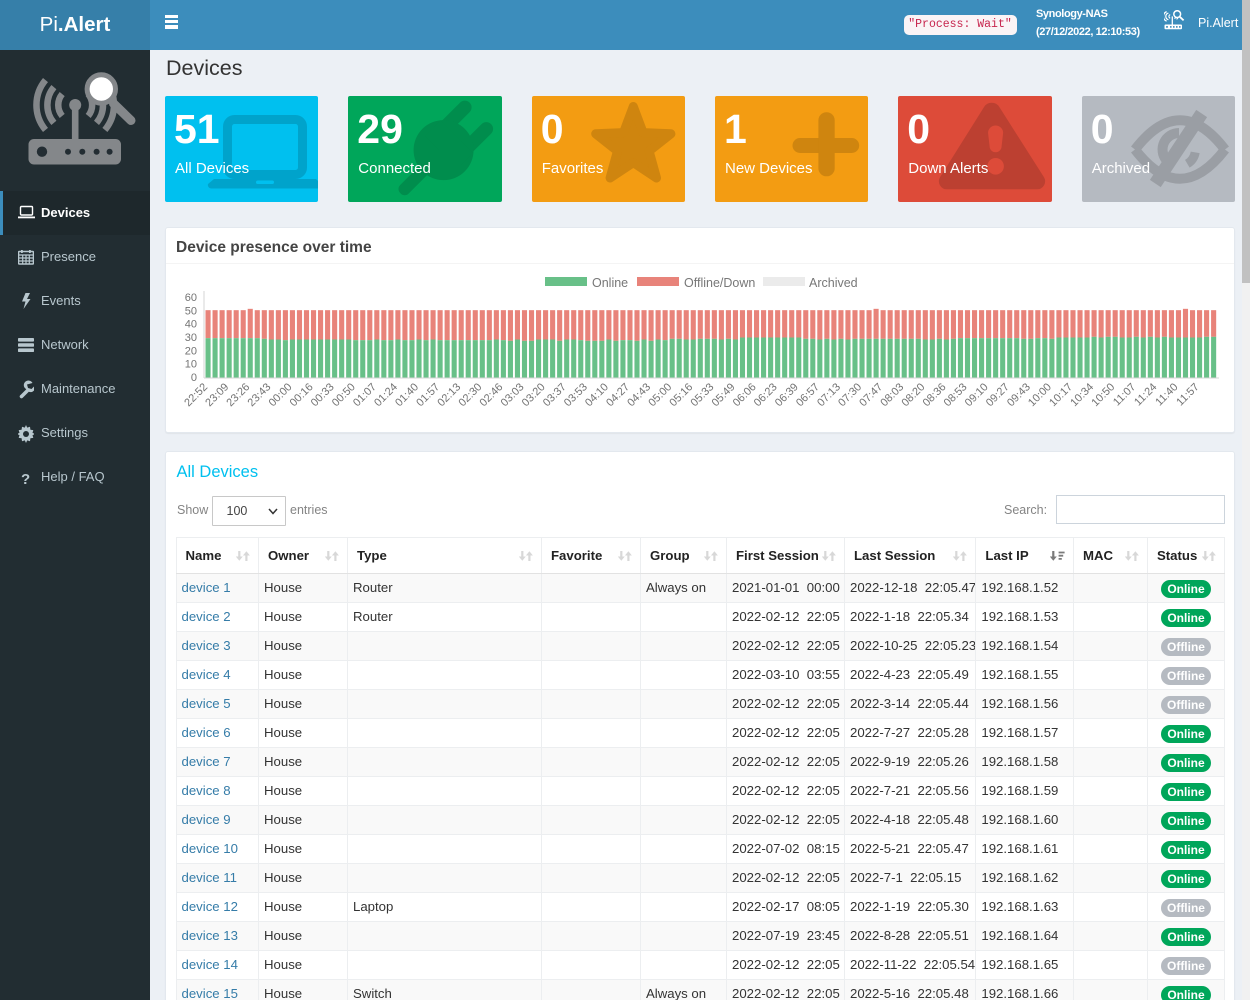 This screenshot has width=1250, height=1000. Describe the element at coordinates (555, 395) in the screenshot. I see `svg-text: 03:37` at that location.